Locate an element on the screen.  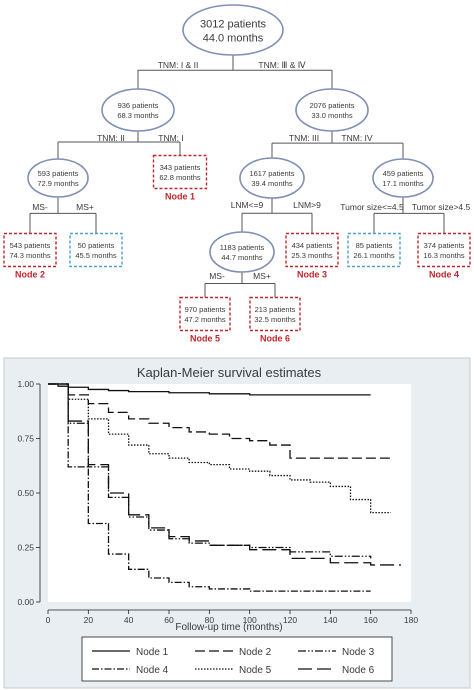
x-tick-label: 100 is located at coordinates (250, 620).